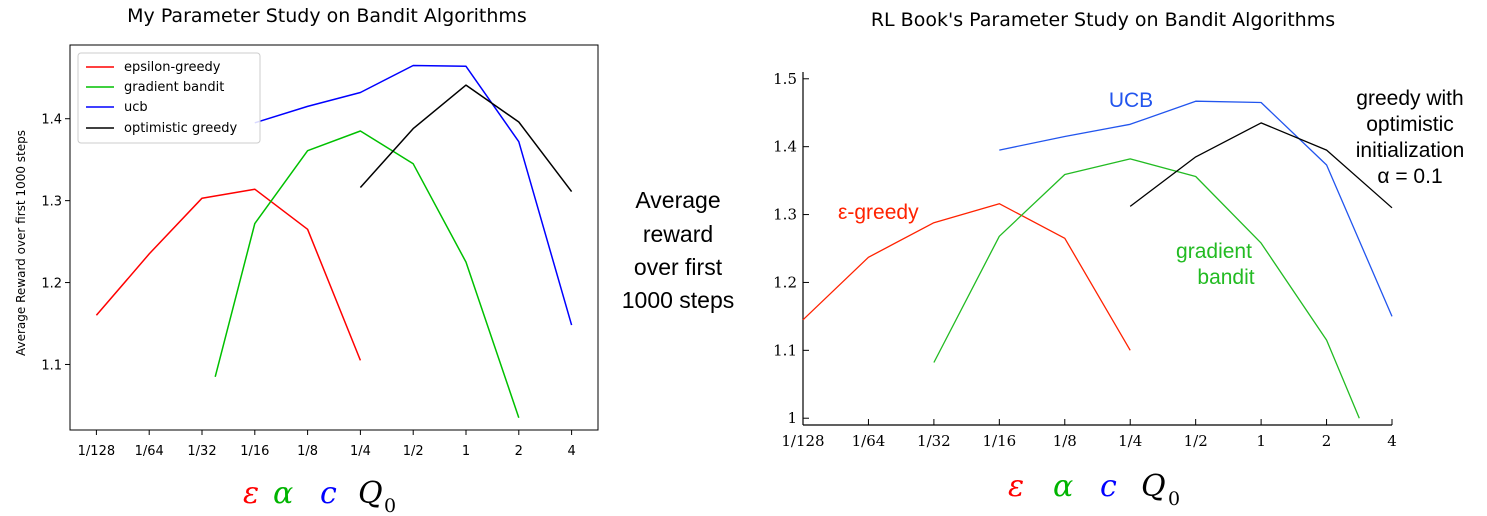 The image size is (1487, 516). What do you see at coordinates (327, 444) in the screenshot?
I see `chart-left-x-ticks: 1/128 1/64 1/32 1/16 1/8 1/4 1/2 1 2 4` at bounding box center [327, 444].